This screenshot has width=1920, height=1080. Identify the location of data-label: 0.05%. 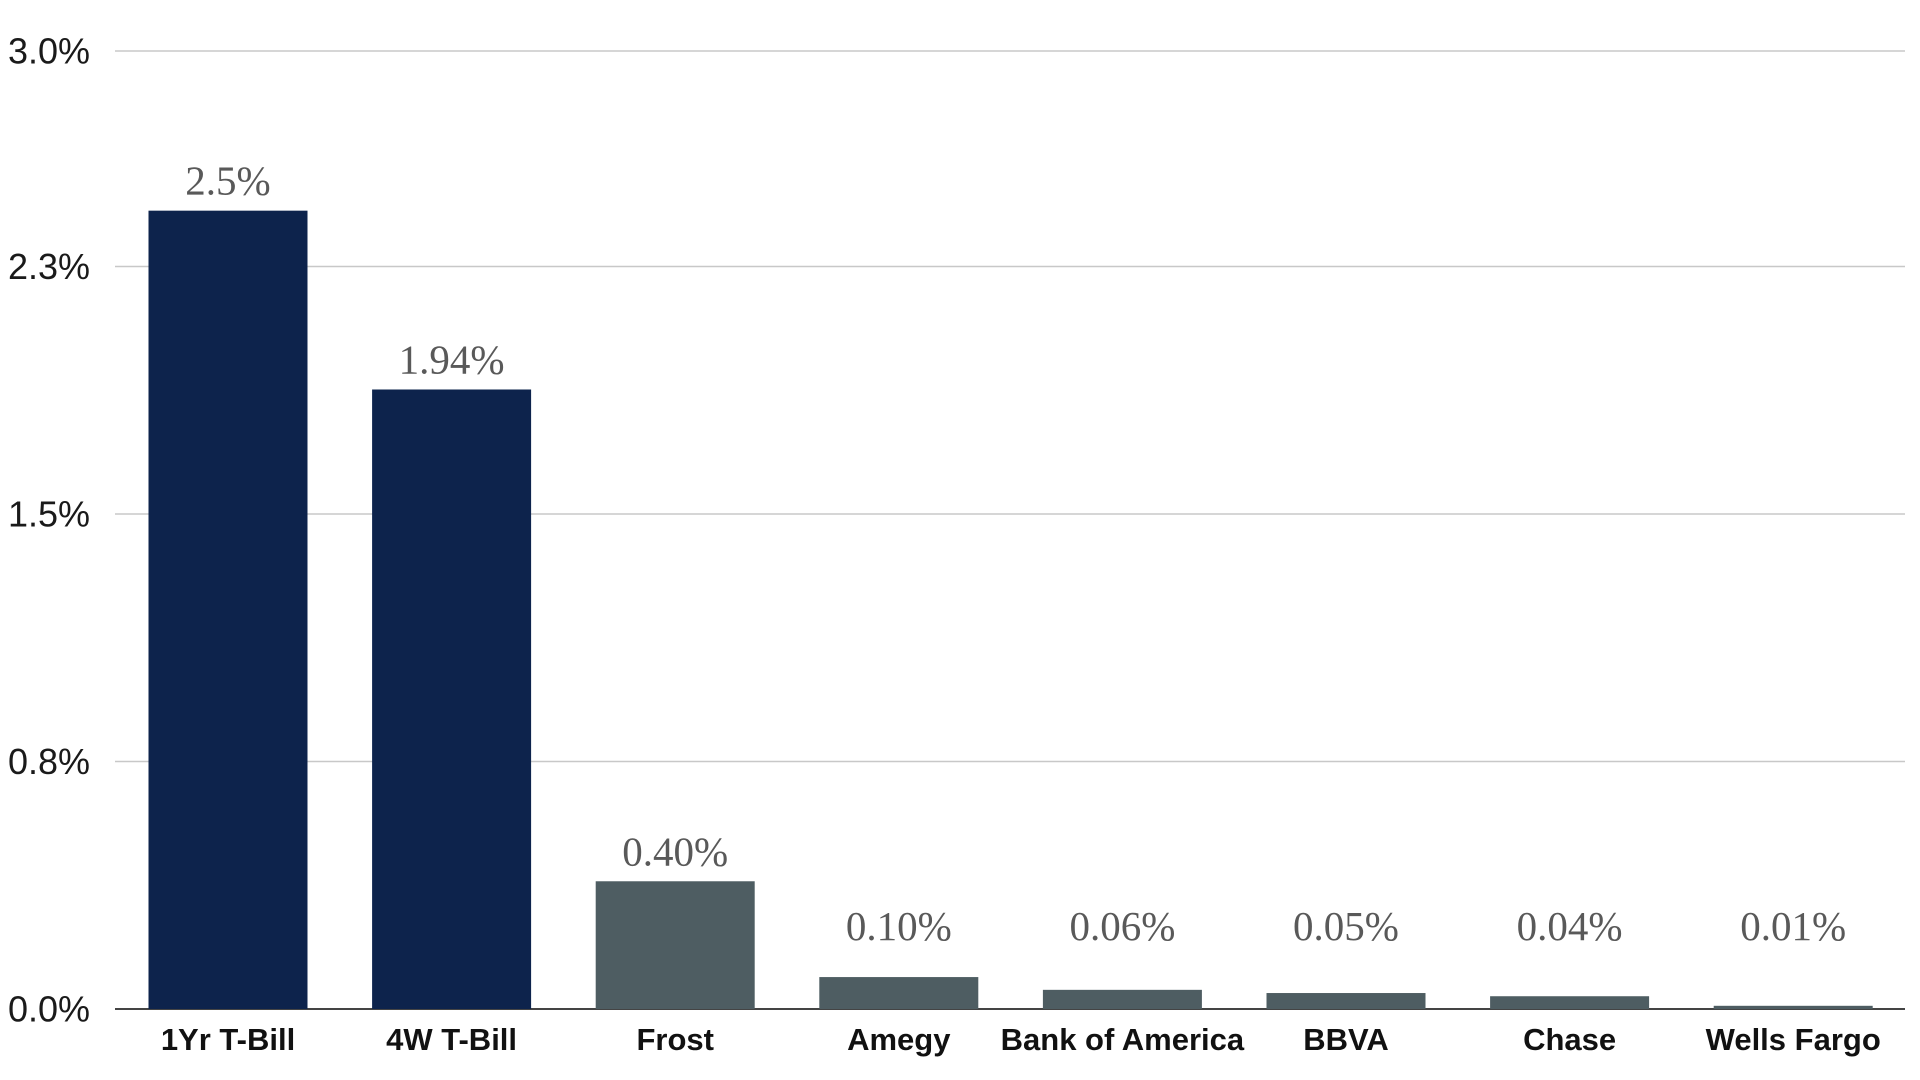
(1346, 926).